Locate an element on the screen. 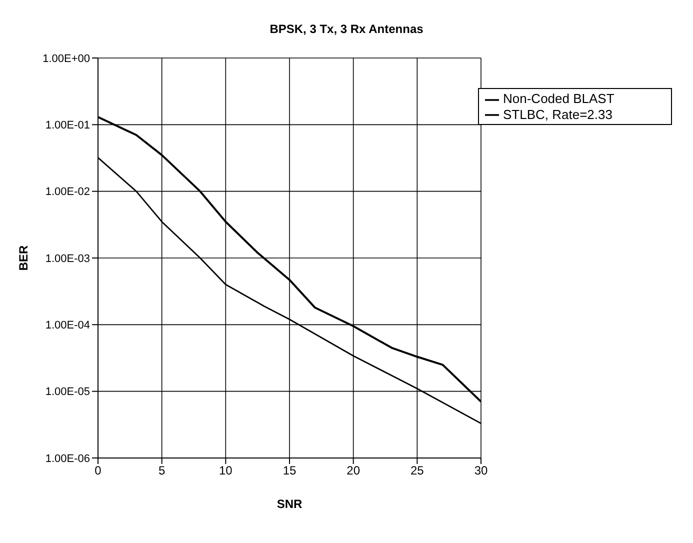 Image resolution: width=693 pixels, height=543 pixels. x-tick-label: 10 is located at coordinates (225, 471).